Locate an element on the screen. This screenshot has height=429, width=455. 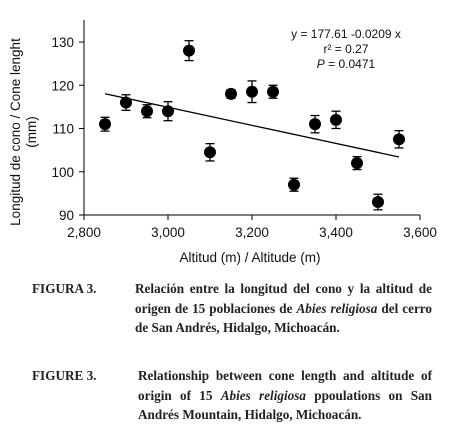
y-tick-label: 110 is located at coordinates (63, 129).